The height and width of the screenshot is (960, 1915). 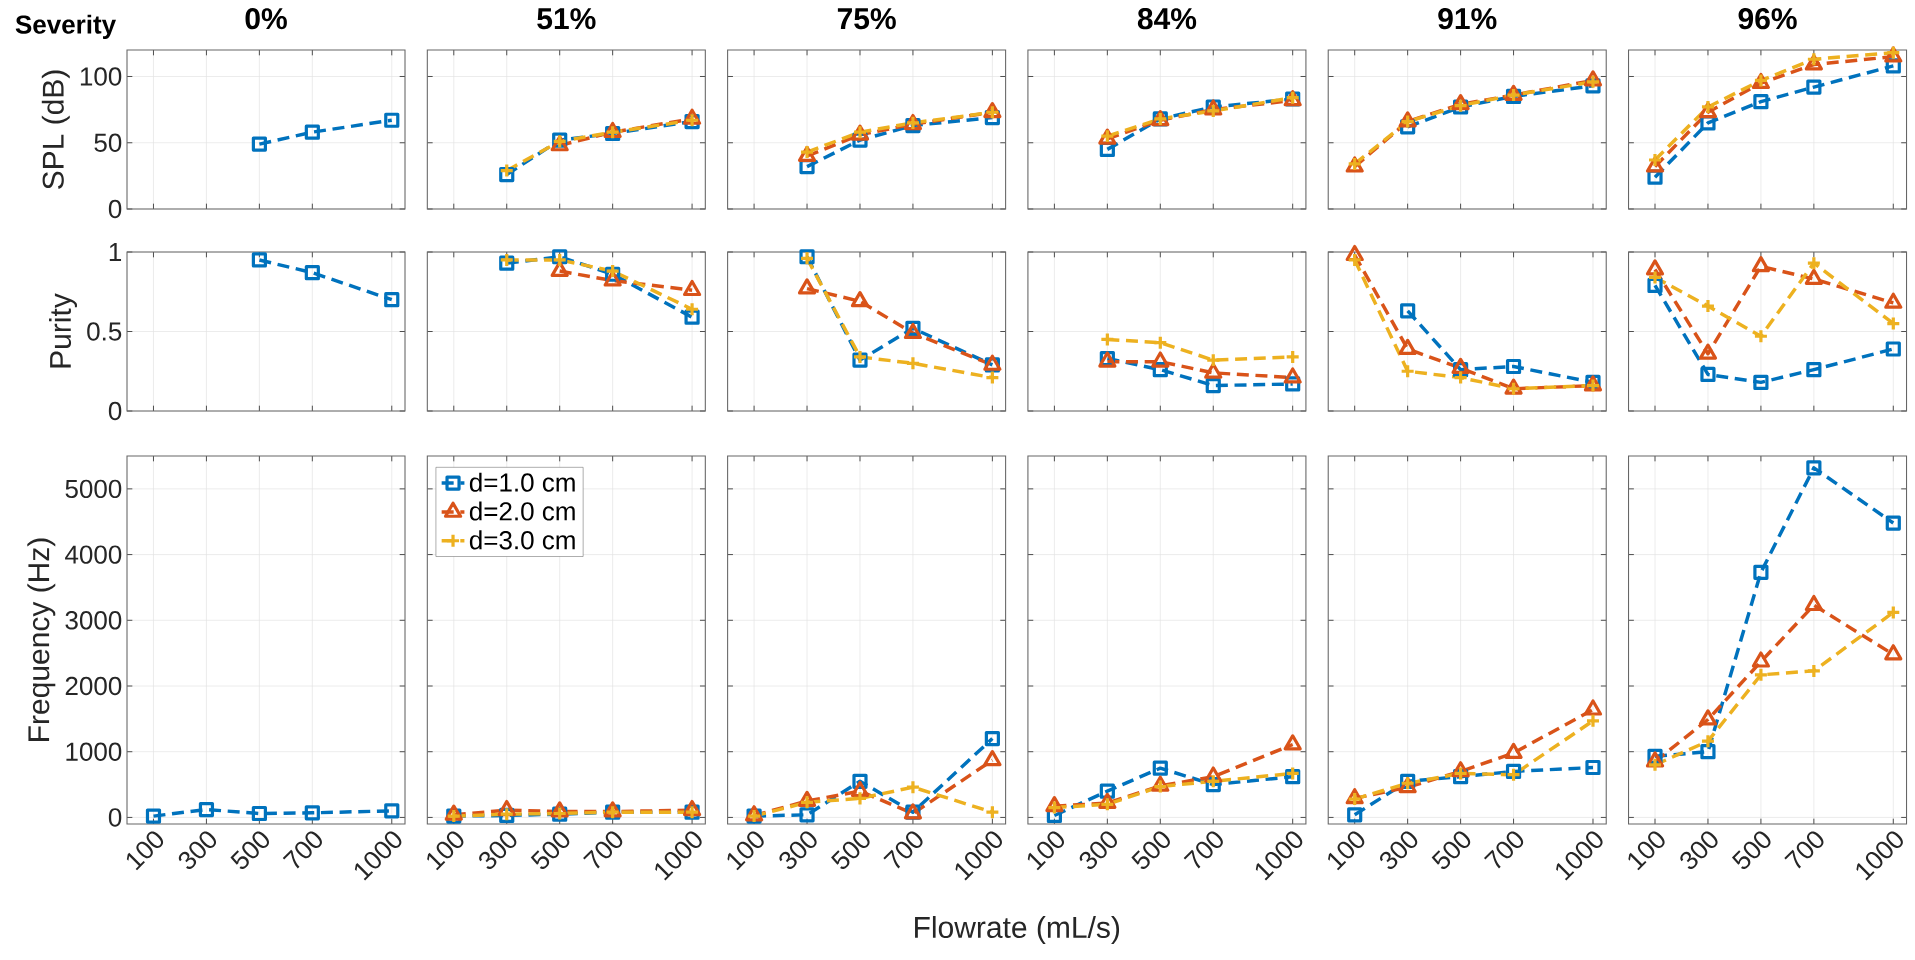 What do you see at coordinates (93, 620) in the screenshot?
I see `y-tick-label: 3000` at bounding box center [93, 620].